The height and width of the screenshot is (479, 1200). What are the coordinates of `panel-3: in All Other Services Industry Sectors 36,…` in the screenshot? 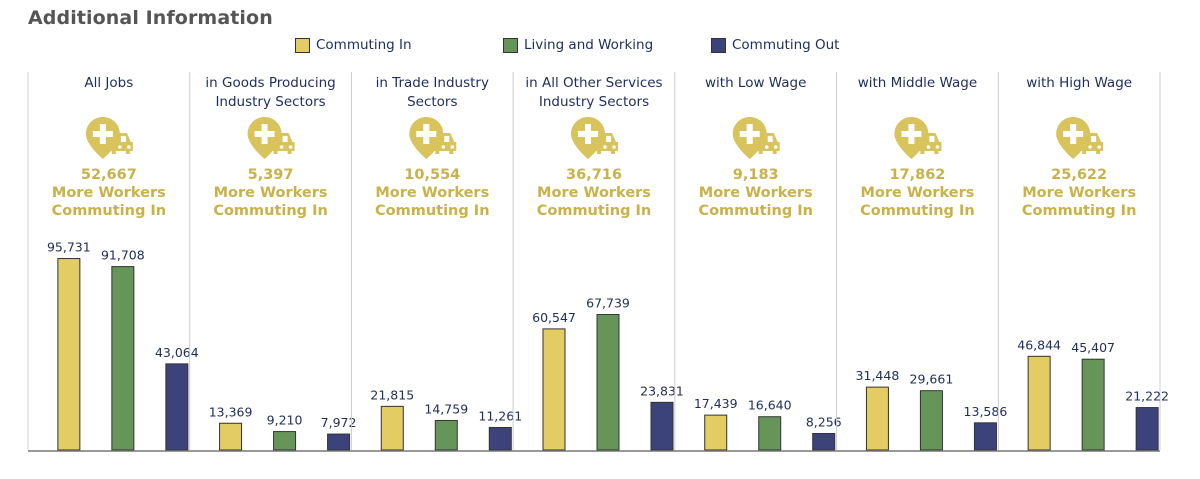 It's located at (598, 261).